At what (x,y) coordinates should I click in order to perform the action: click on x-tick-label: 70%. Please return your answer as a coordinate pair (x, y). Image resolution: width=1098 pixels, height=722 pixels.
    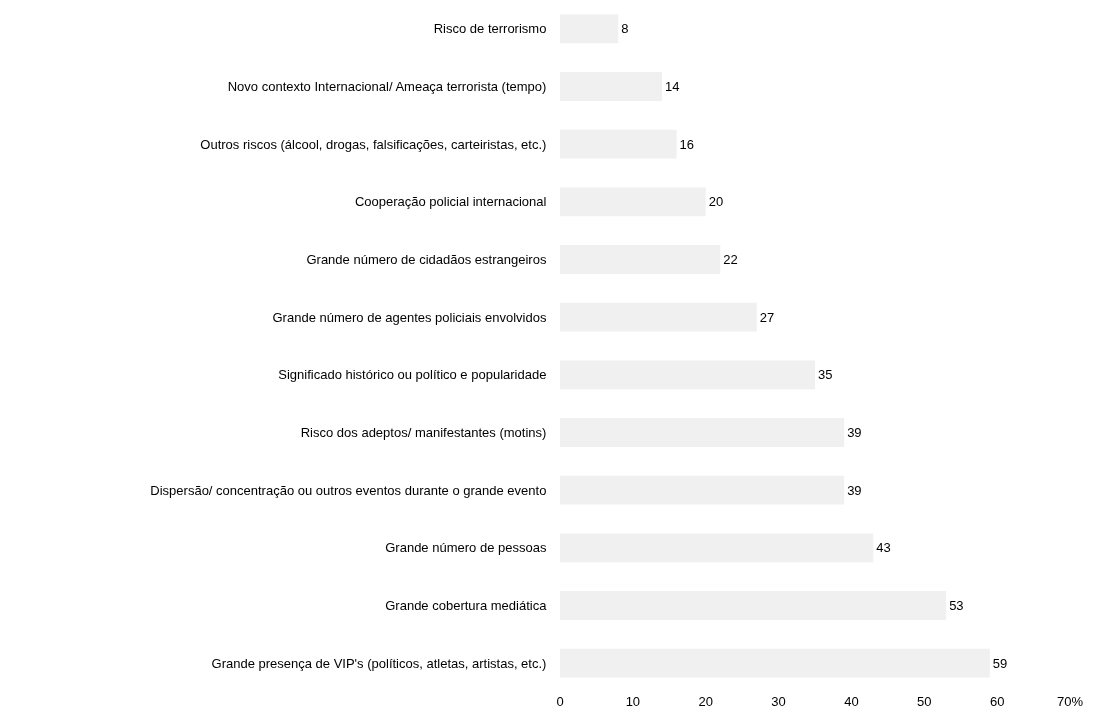
    Looking at the image, I should click on (1070, 701).